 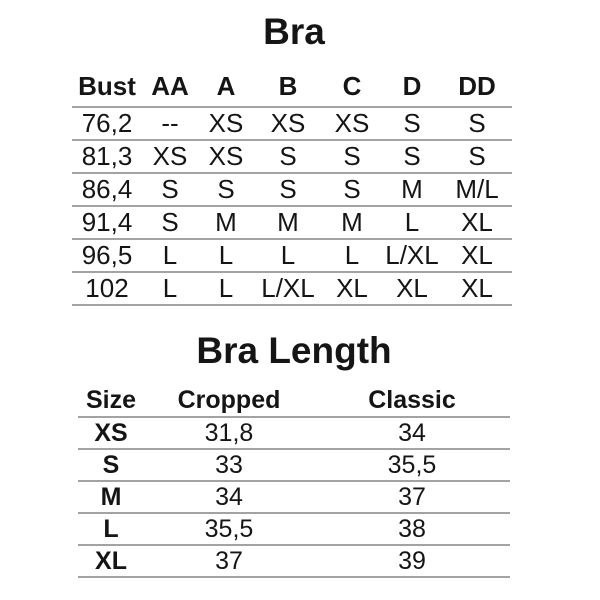 What do you see at coordinates (111, 401) in the screenshot?
I see `column-header: Size` at bounding box center [111, 401].